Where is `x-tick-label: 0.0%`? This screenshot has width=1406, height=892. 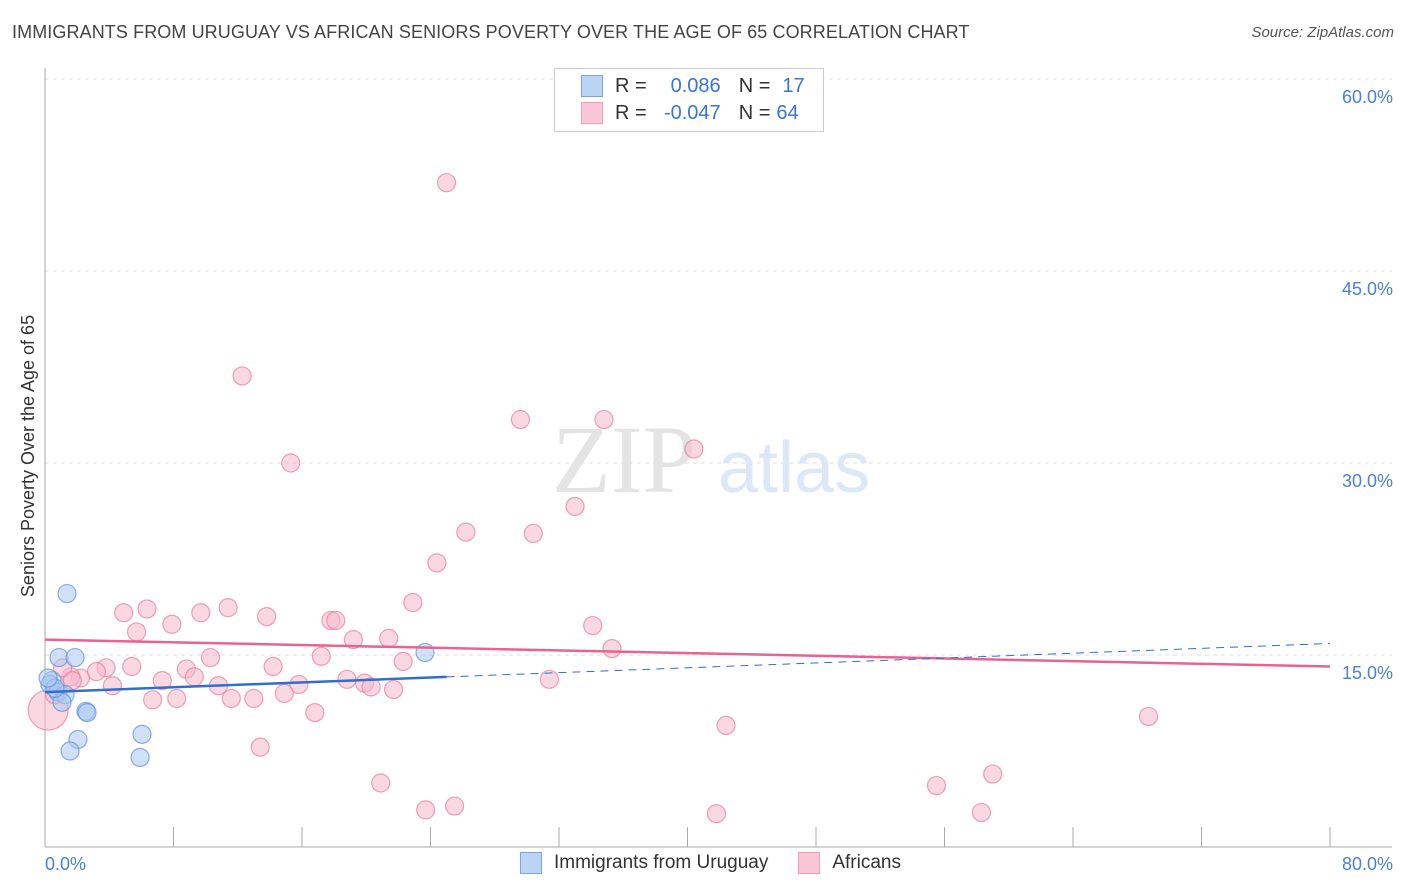 x-tick-label: 0.0% is located at coordinates (65, 864).